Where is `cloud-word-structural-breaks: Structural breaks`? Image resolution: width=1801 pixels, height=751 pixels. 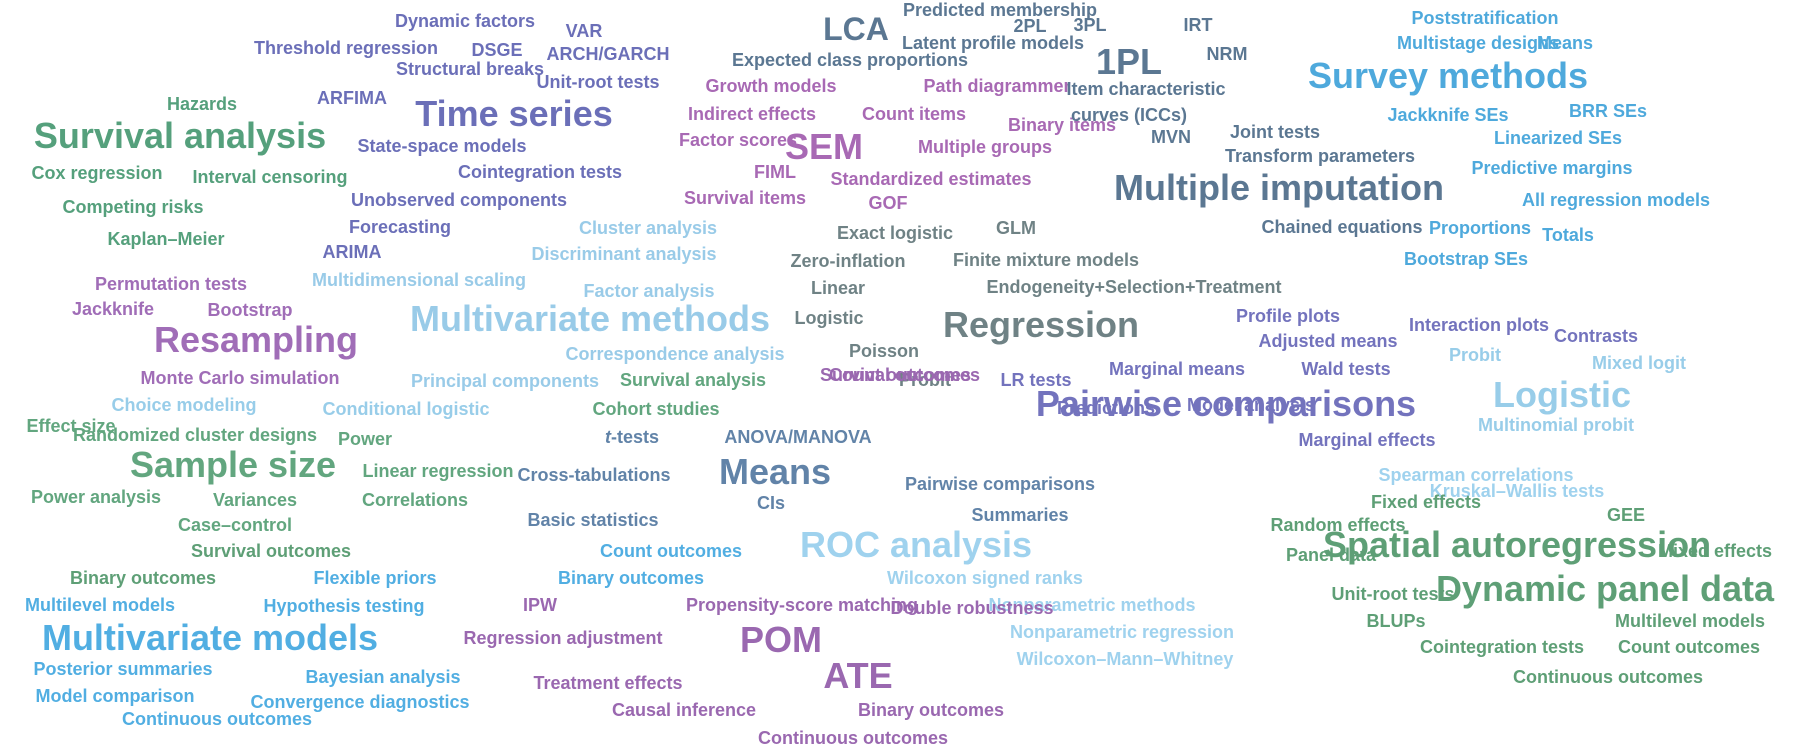 cloud-word-structural-breaks: Structural breaks is located at coordinates (470, 69).